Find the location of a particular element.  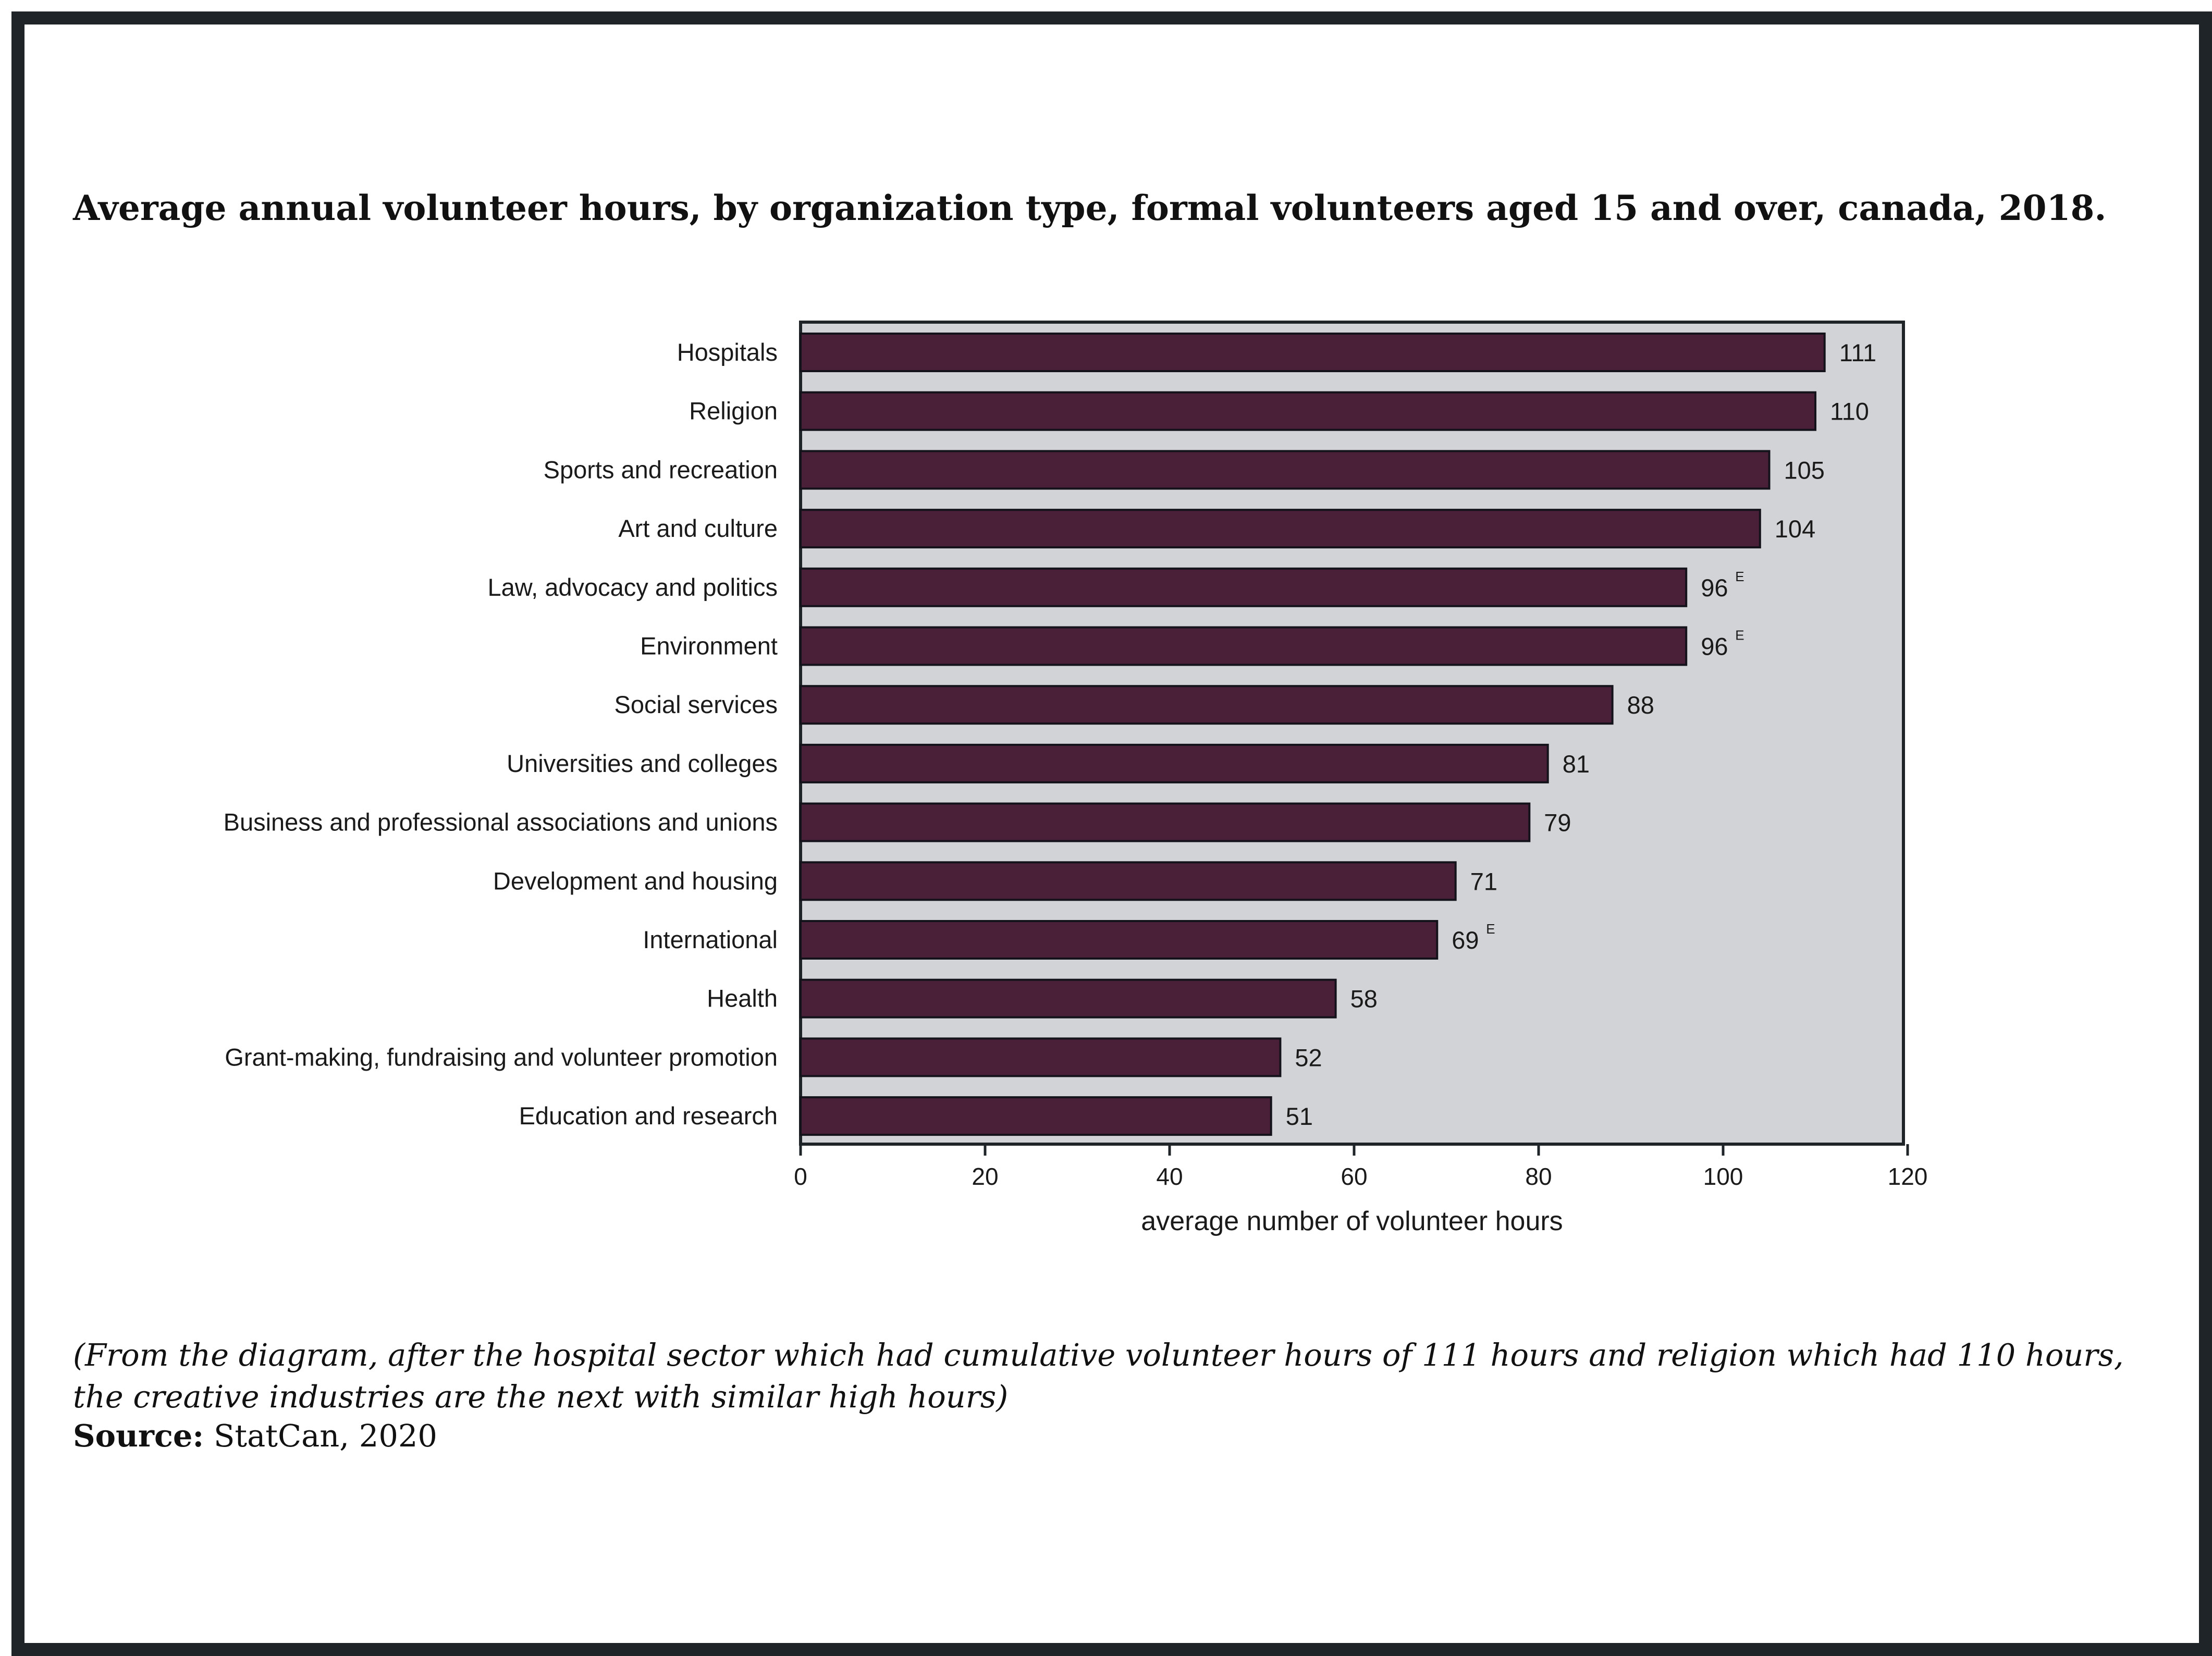

data-label: 111 is located at coordinates (1857, 352).